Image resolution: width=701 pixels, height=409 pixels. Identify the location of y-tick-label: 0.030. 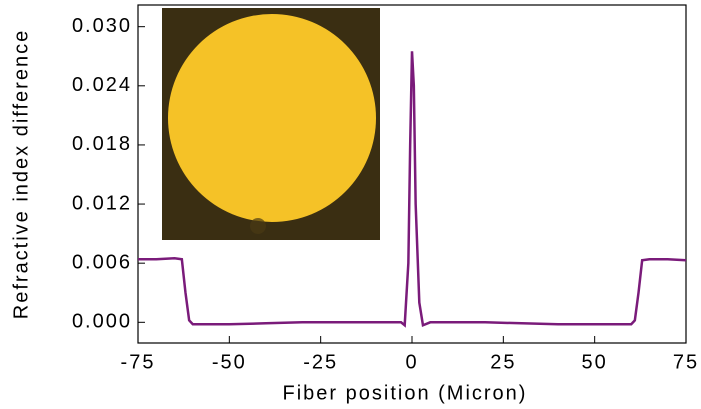
(102, 26).